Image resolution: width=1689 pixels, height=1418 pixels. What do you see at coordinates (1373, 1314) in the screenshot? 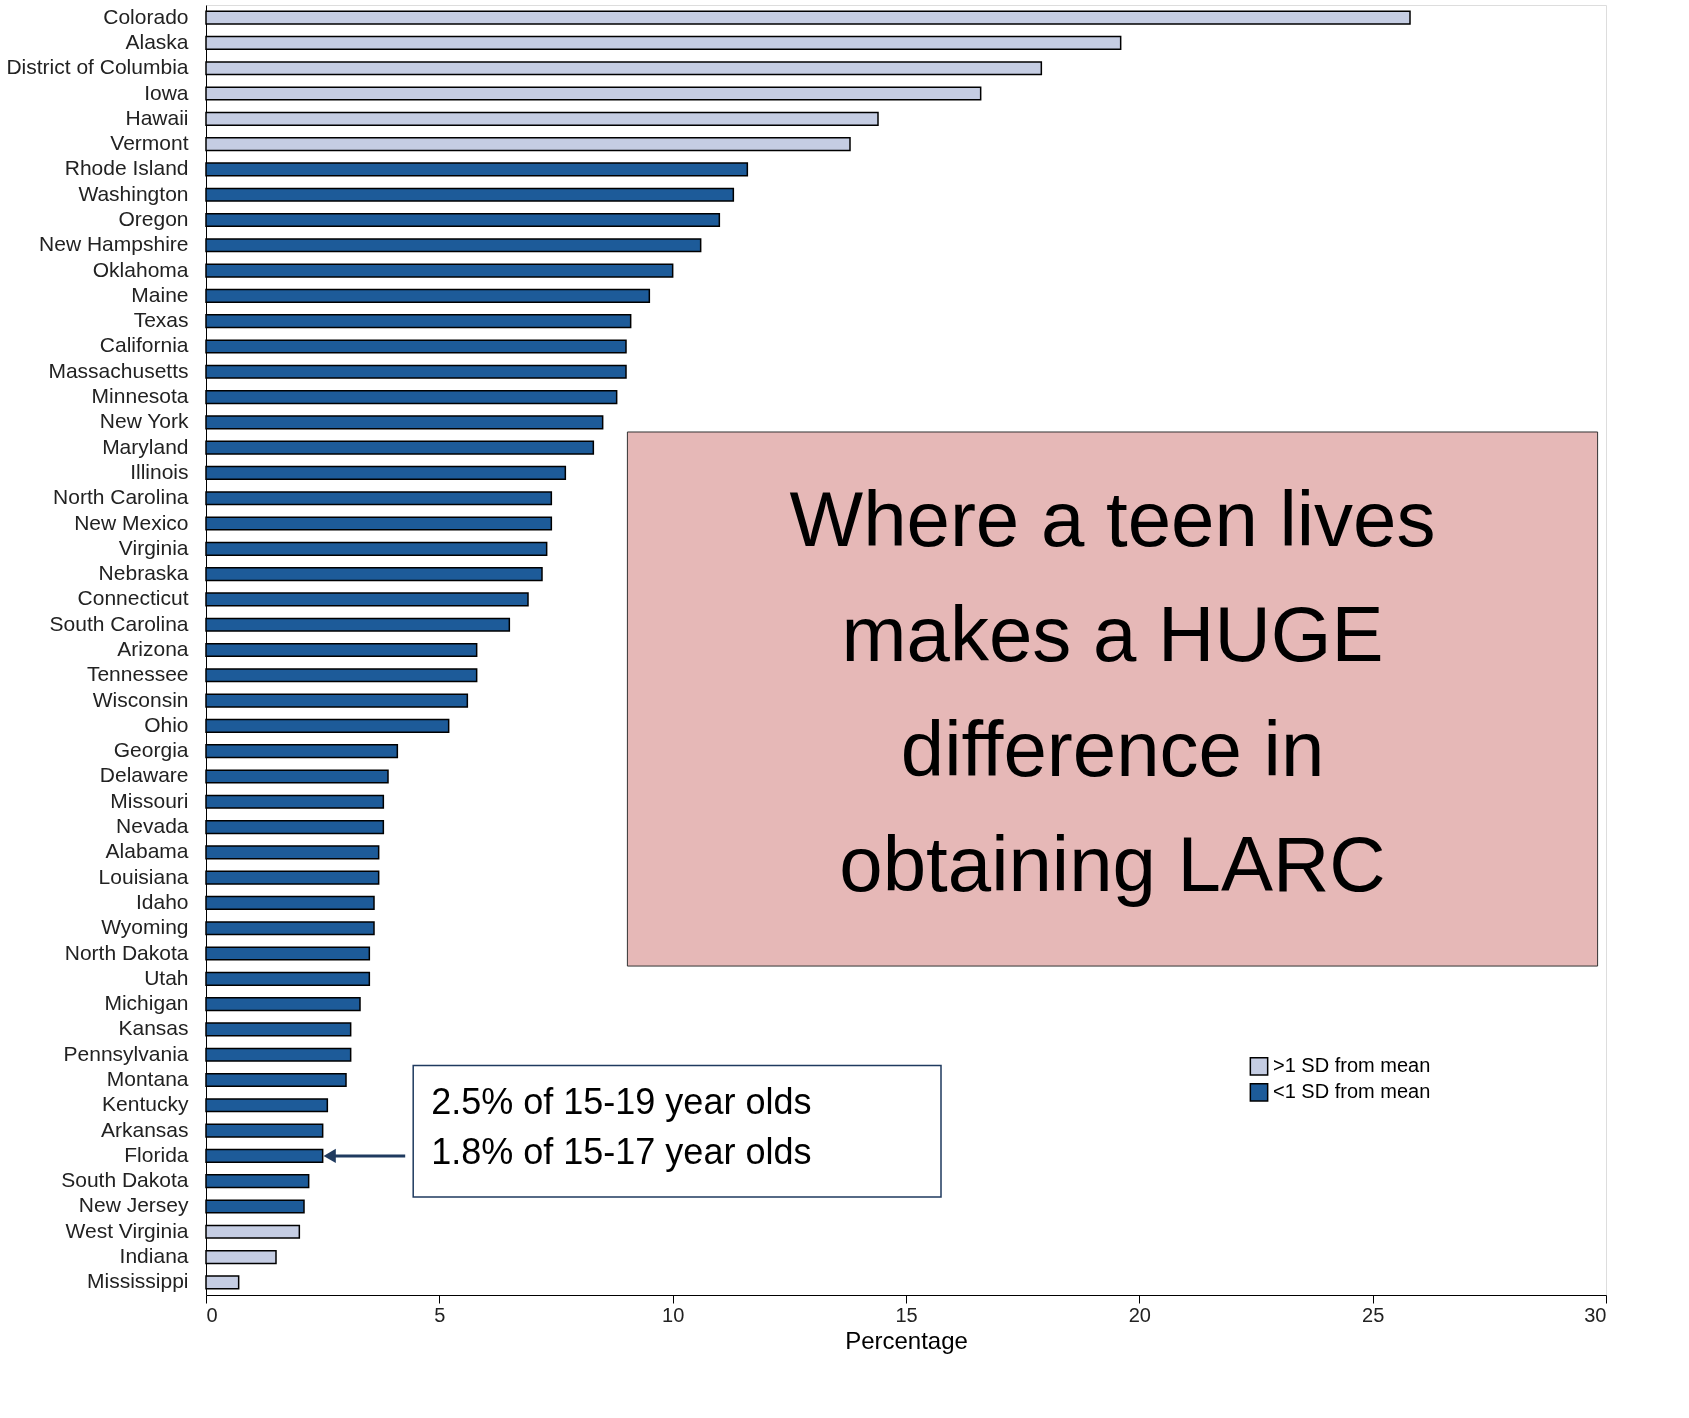
I see `x-tick-label: 25` at bounding box center [1373, 1314].